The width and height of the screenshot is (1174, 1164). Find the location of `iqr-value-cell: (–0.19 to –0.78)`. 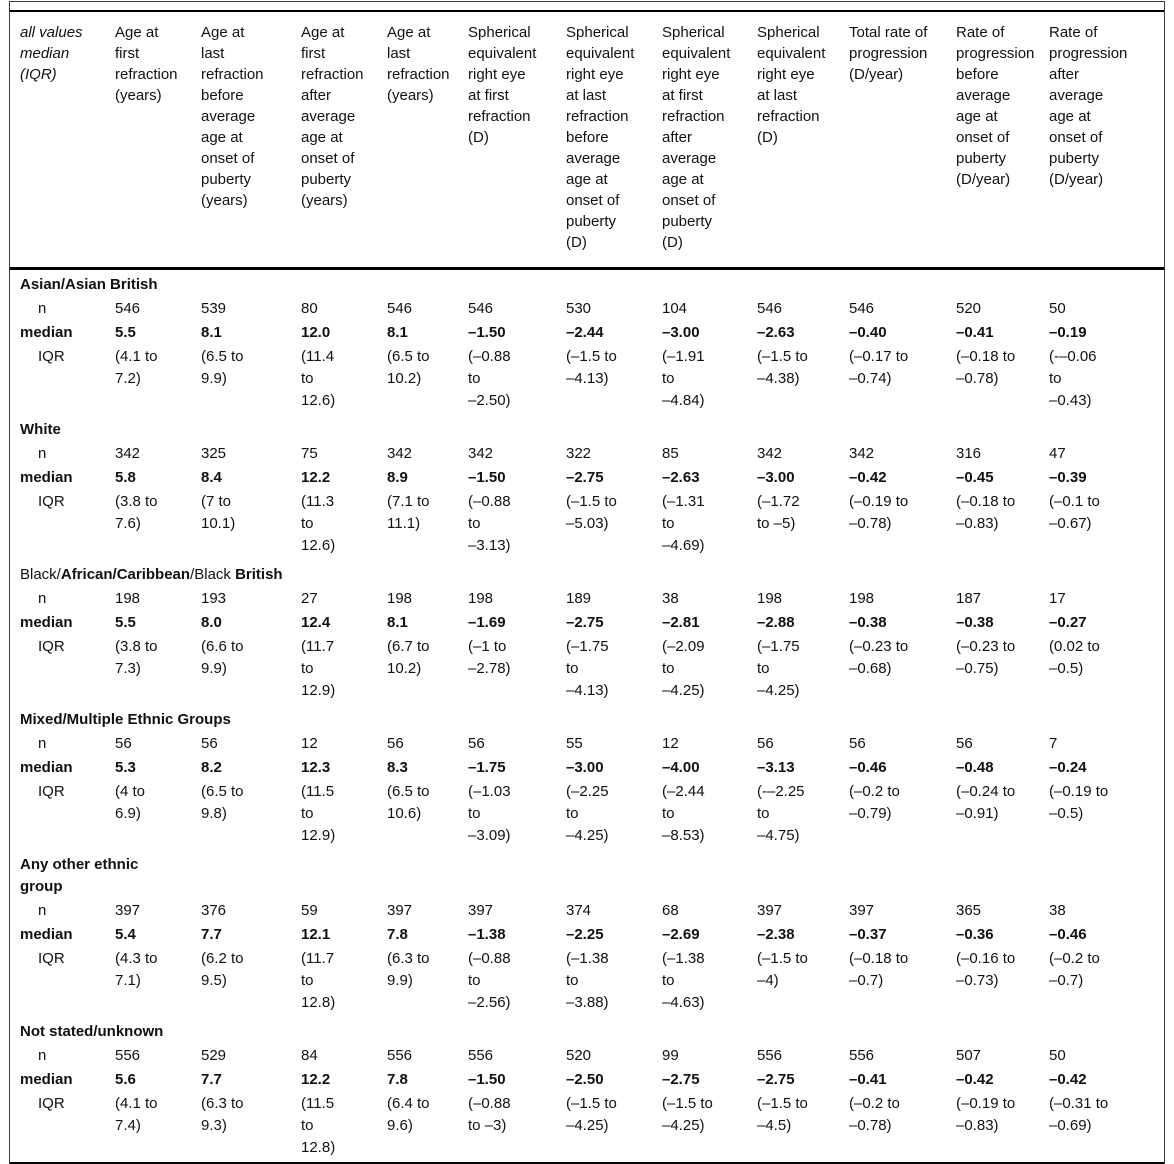

iqr-value-cell: (–0.19 to –0.78) is located at coordinates (879, 512).